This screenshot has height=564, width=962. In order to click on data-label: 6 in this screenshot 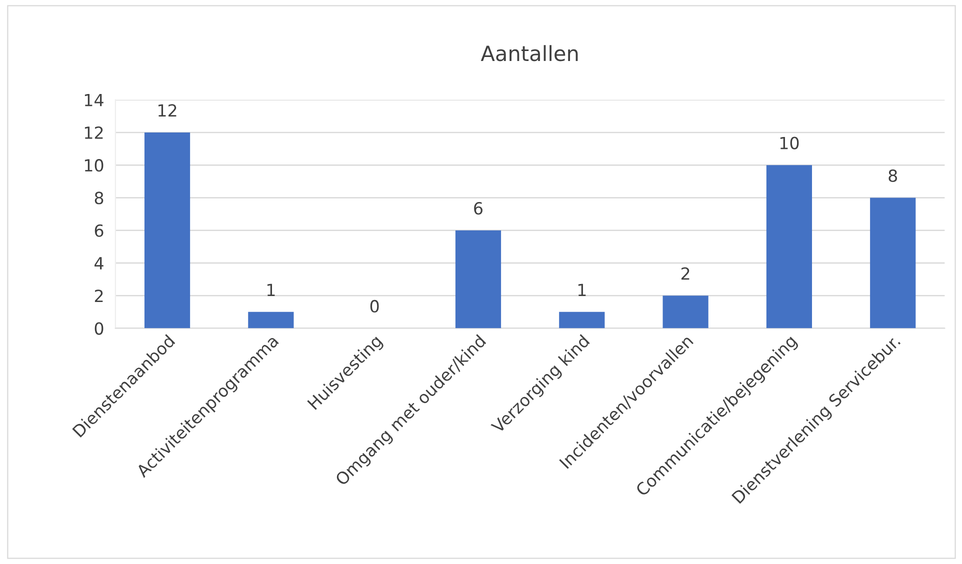, I will do `click(478, 208)`.